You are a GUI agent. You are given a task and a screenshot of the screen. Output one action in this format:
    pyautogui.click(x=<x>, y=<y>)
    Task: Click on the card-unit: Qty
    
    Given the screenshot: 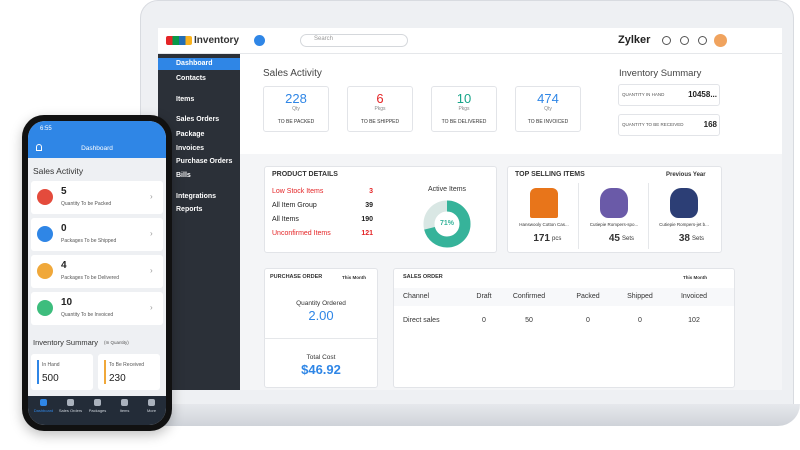 What is the action you would take?
    pyautogui.click(x=296, y=109)
    